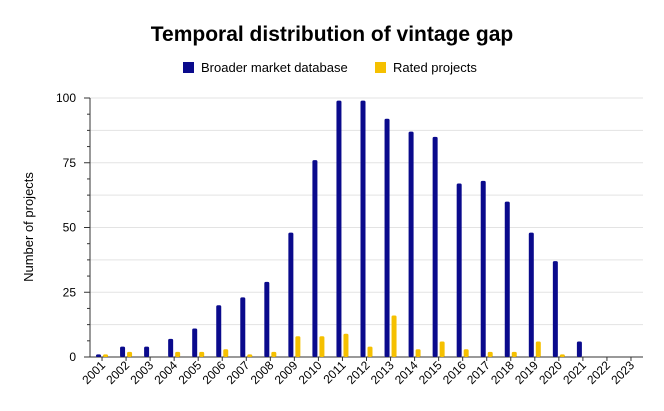 This screenshot has width=664, height=411. What do you see at coordinates (562, 355) in the screenshot?
I see `bar-rated-projects-2020` at bounding box center [562, 355].